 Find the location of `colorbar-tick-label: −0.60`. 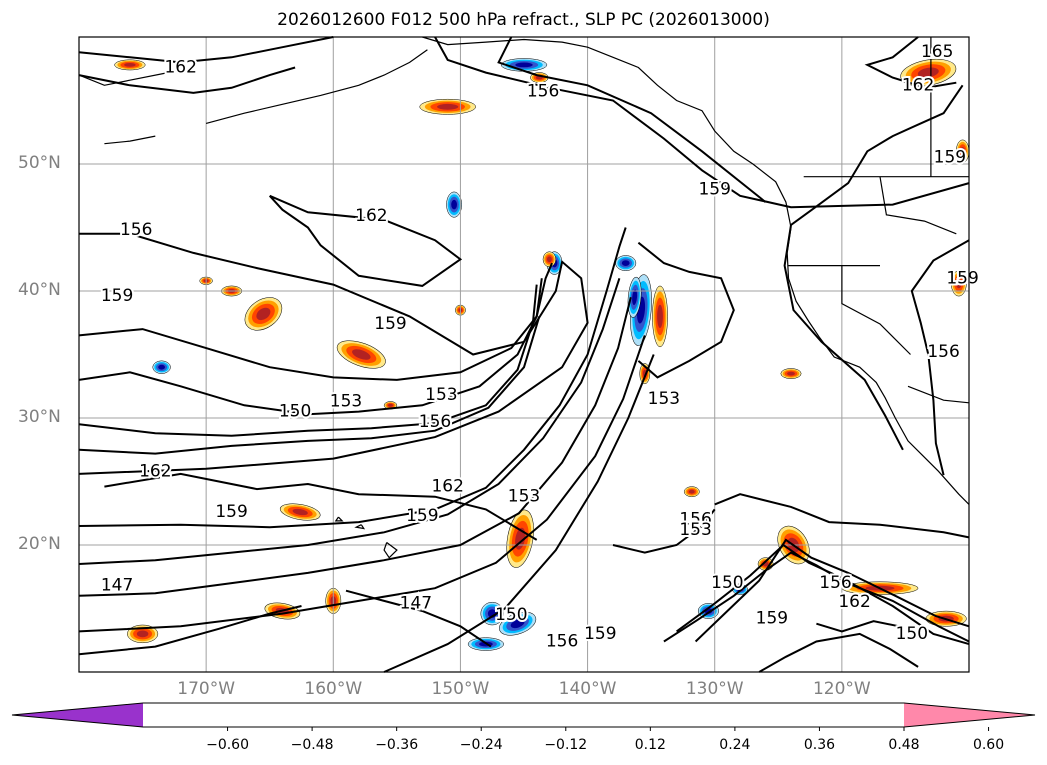

colorbar-tick-label: −0.60 is located at coordinates (227, 745).